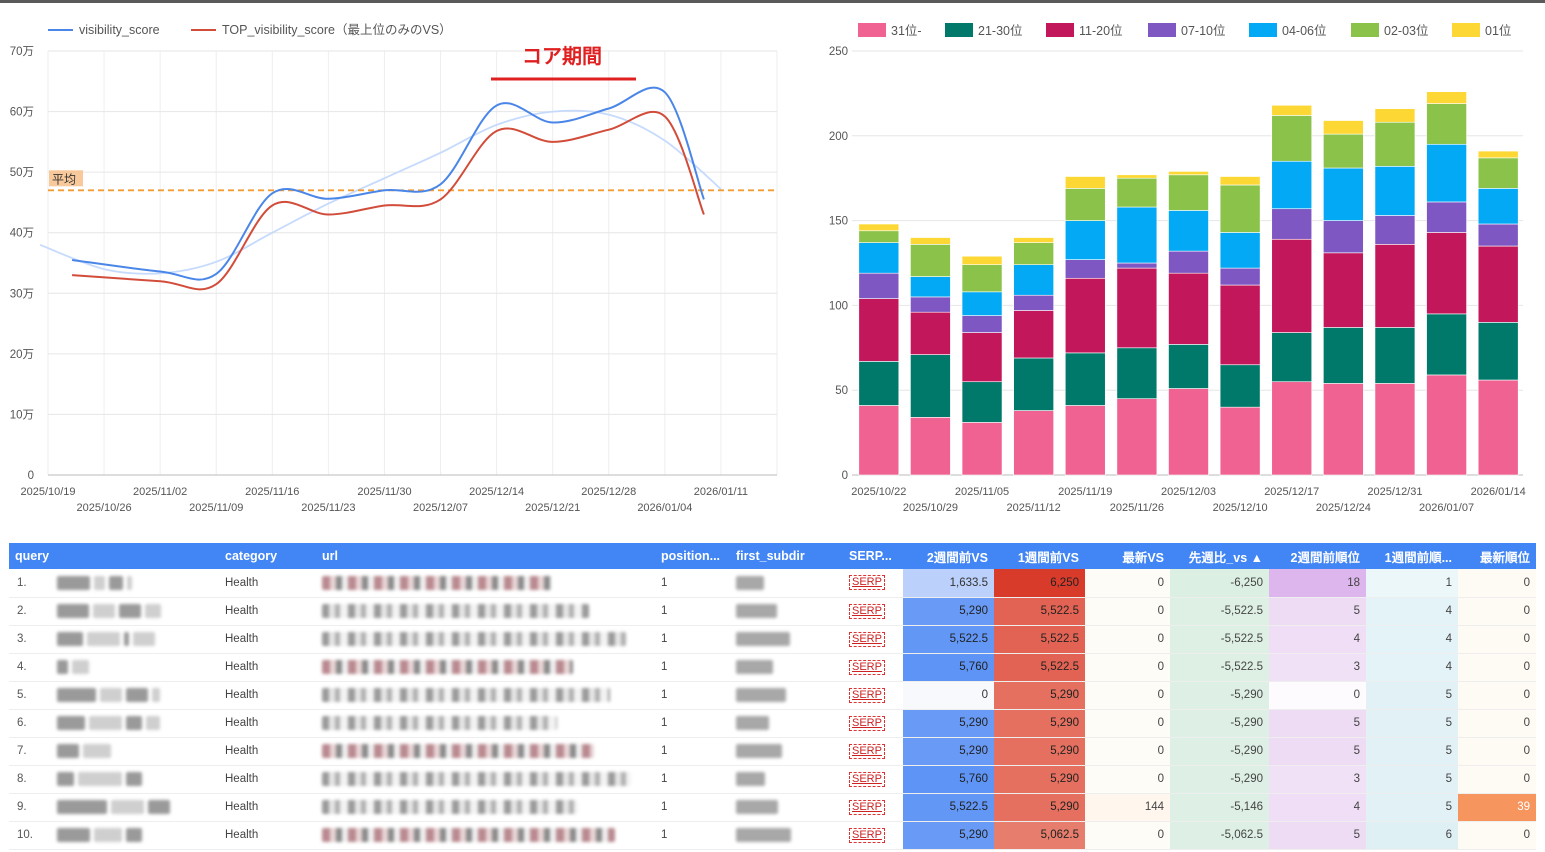  Describe the element at coordinates (104, 508) in the screenshot. I see `x-tick-label: 2025/10/26` at that location.